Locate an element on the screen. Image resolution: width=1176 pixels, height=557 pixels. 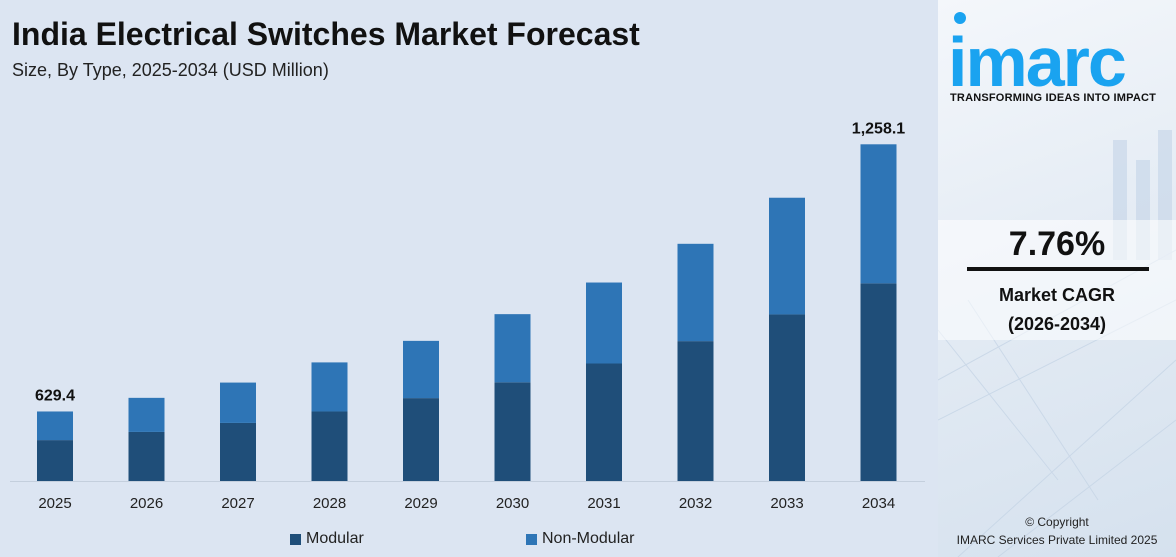
cagr-value: 7.76% is located at coordinates (1057, 244).